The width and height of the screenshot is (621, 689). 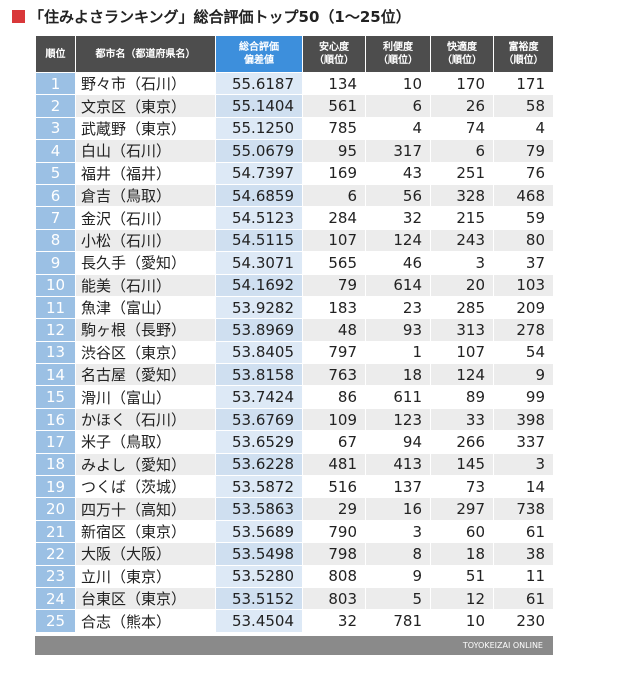 I want to click on header-cell: 快適度 （順位）, so click(x=462, y=54).